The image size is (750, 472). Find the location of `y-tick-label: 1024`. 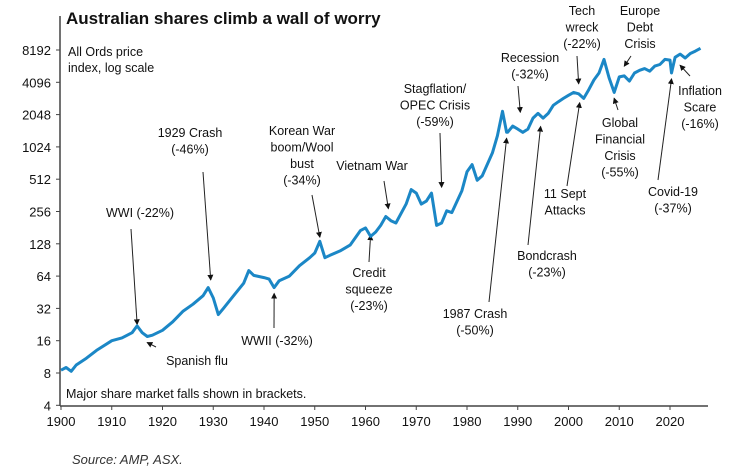

y-tick-label: 1024 is located at coordinates (36, 147).